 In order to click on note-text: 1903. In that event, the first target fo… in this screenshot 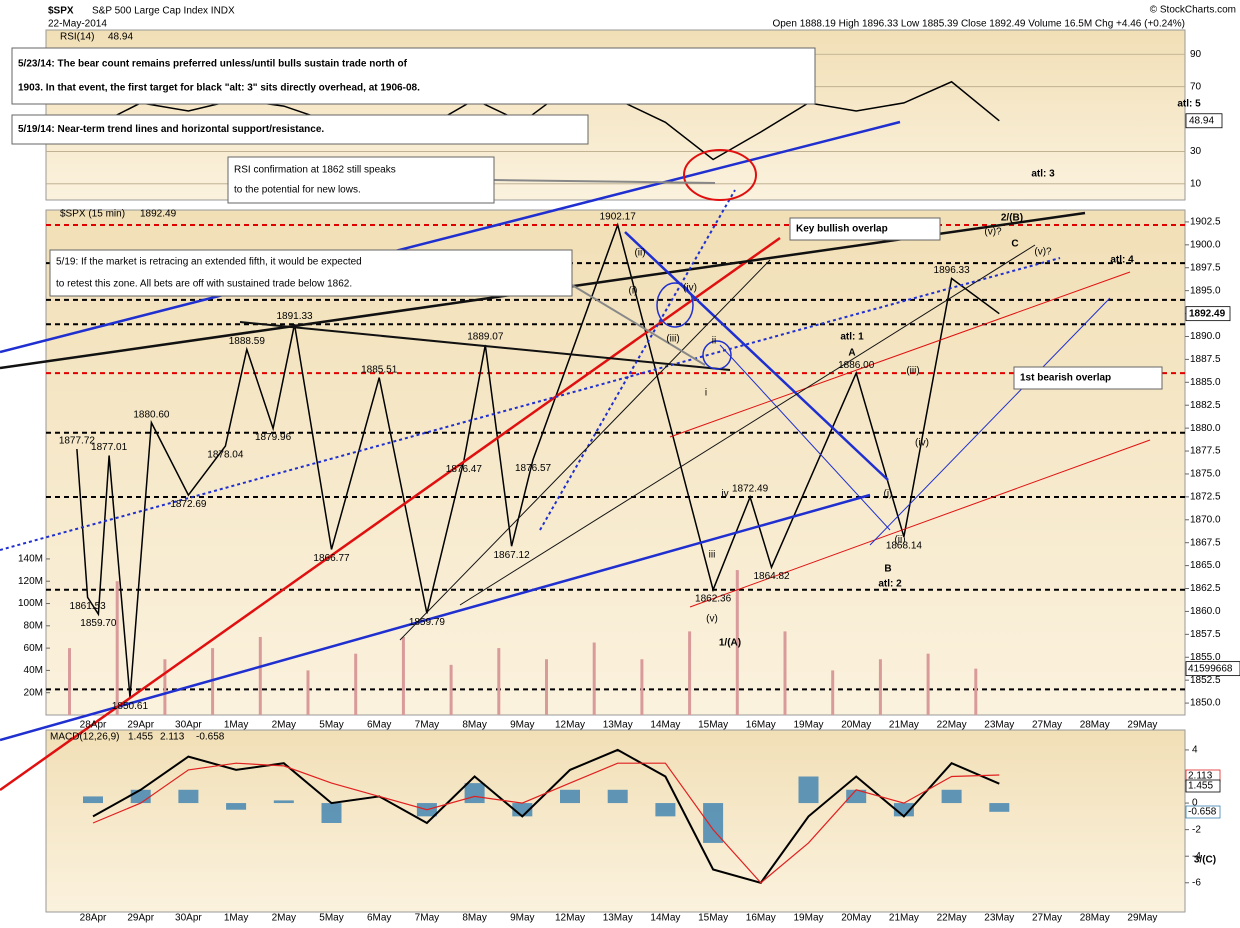, I will do `click(219, 88)`.